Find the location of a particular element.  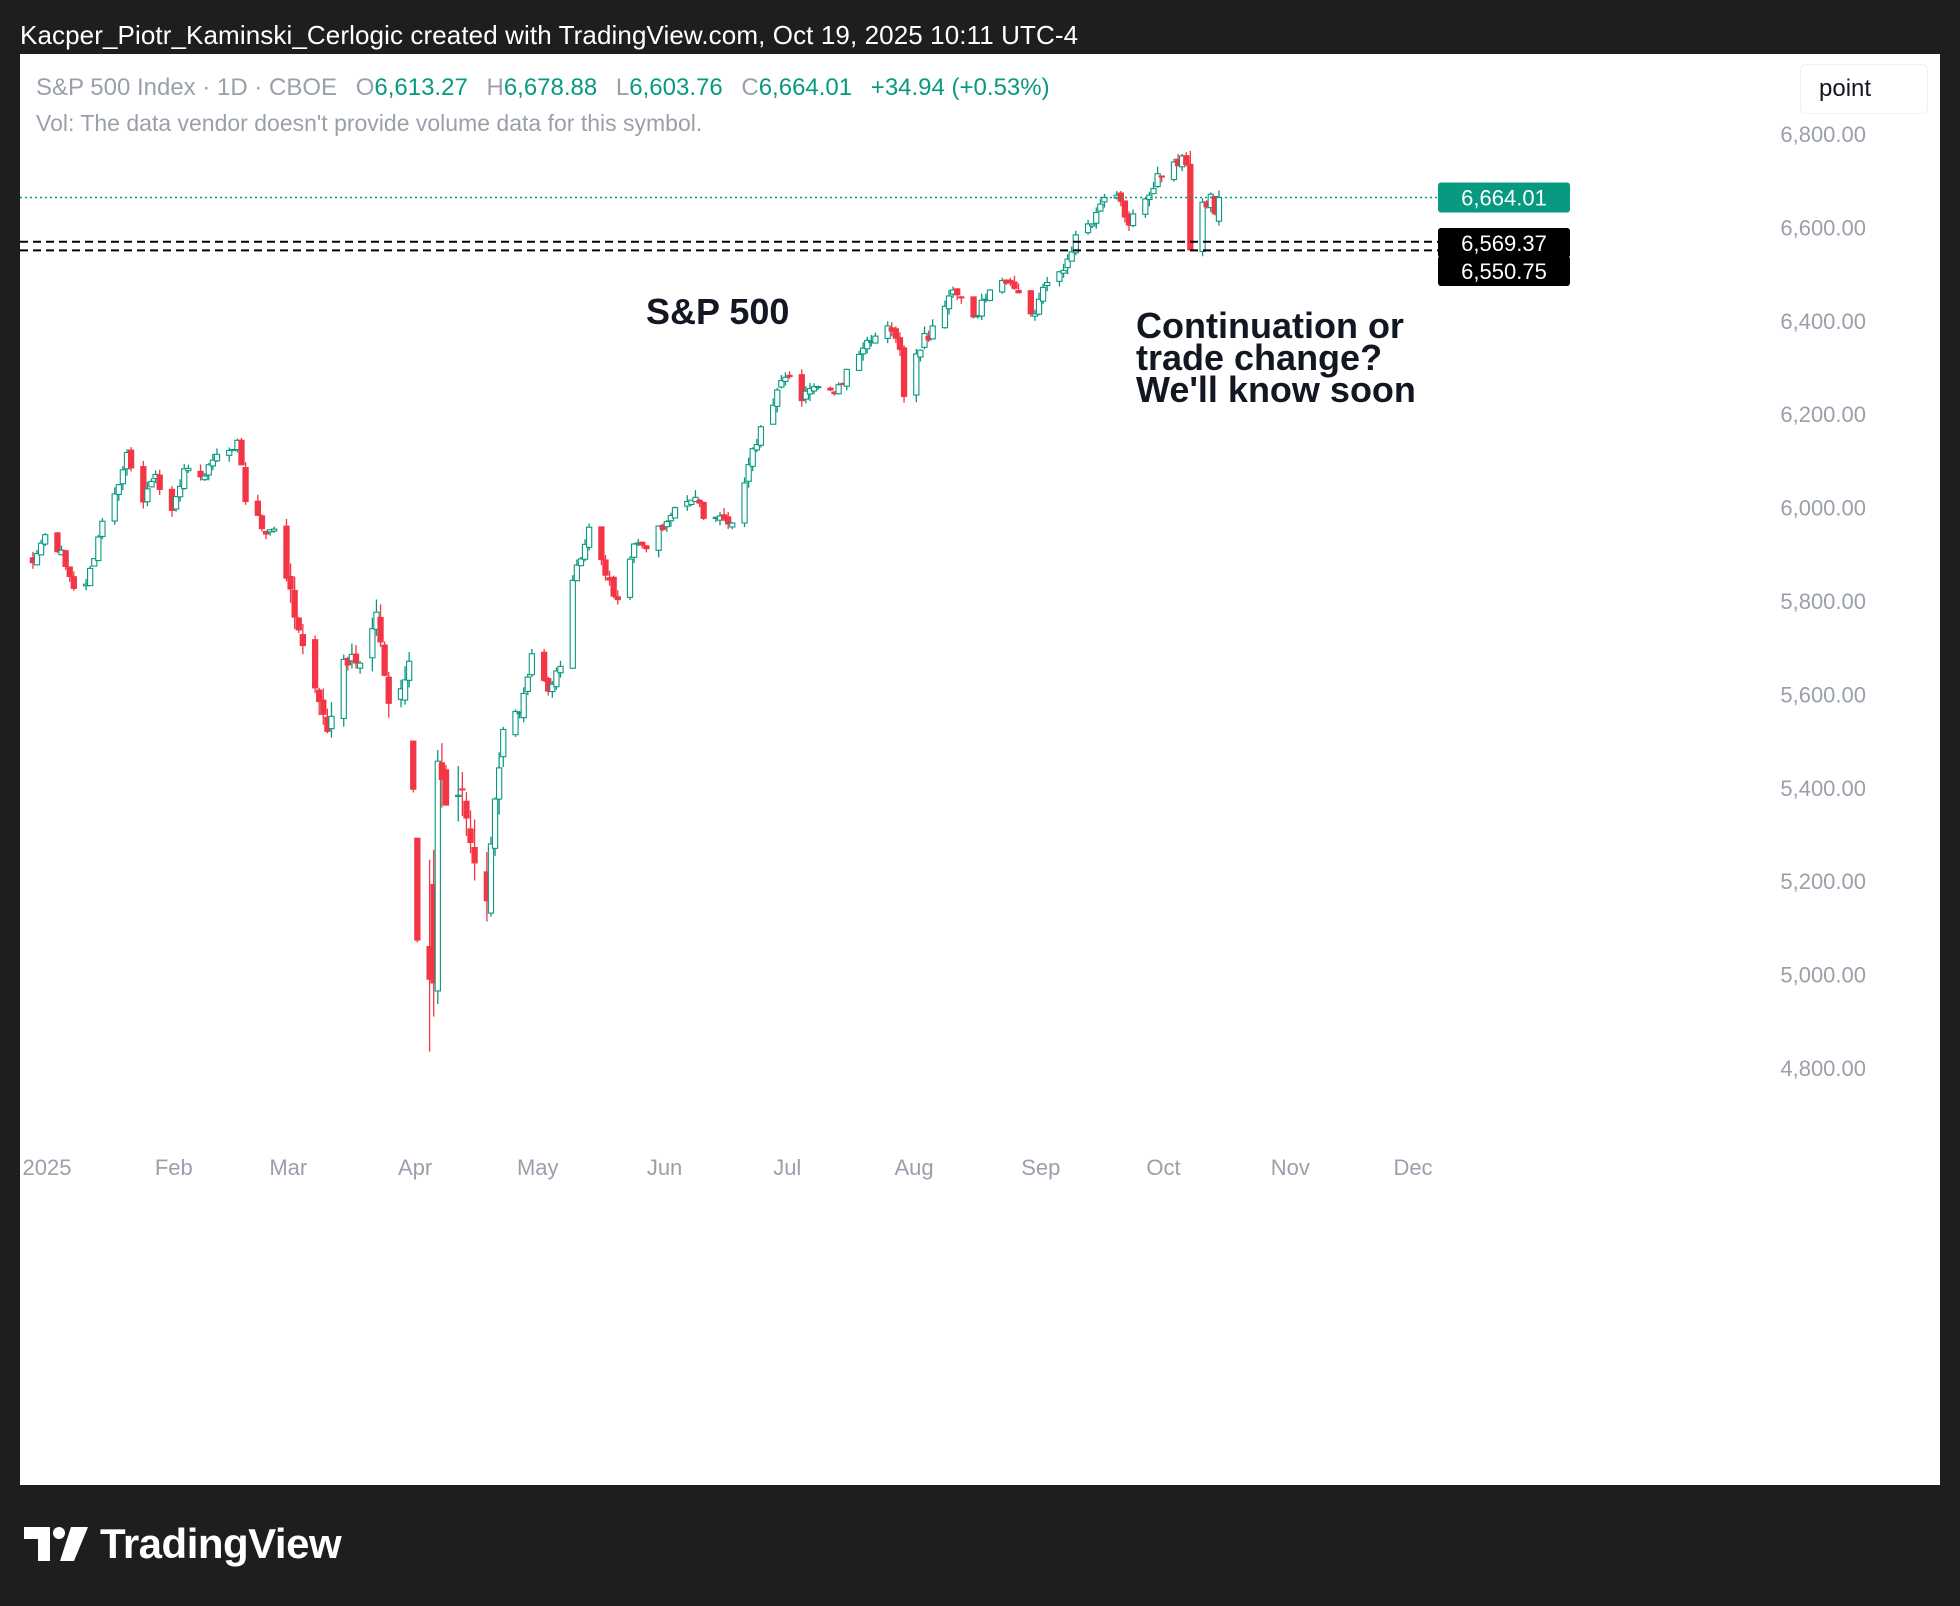

time-tick-label: 2025 is located at coordinates (47, 1167).